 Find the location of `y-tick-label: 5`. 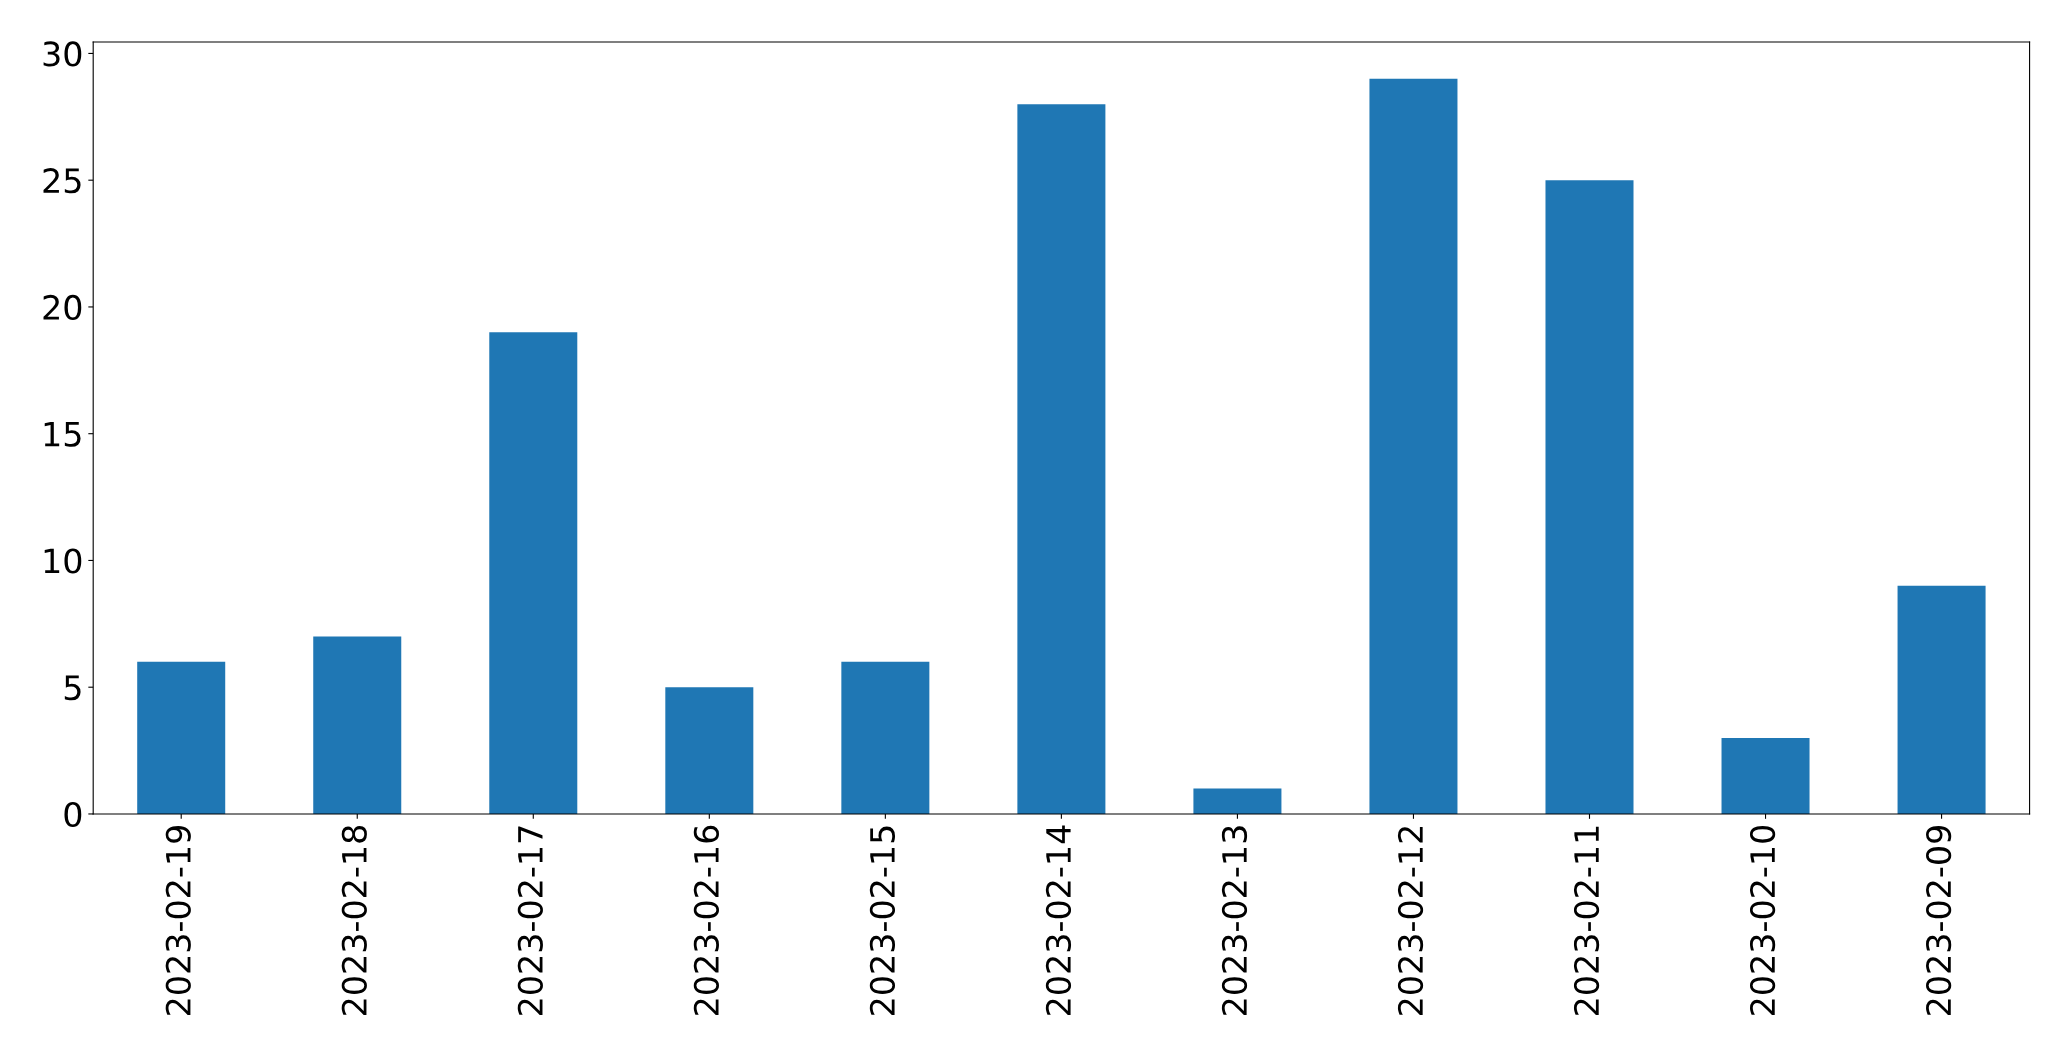

y-tick-label: 5 is located at coordinates (72, 688).